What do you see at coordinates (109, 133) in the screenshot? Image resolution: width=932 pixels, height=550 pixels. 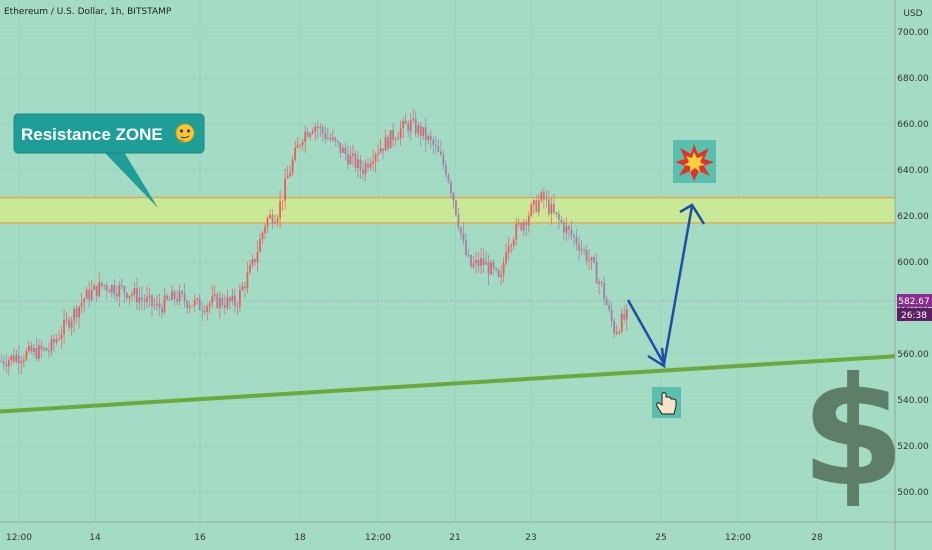 I see `callout-box` at bounding box center [109, 133].